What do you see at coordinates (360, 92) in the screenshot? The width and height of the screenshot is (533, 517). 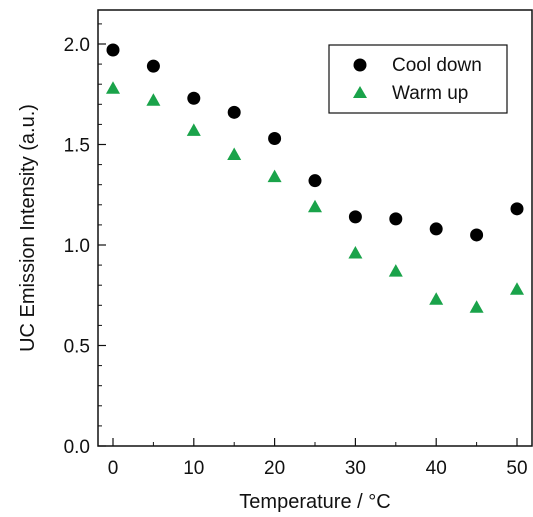 I see `legend-marker-warm-up` at bounding box center [360, 92].